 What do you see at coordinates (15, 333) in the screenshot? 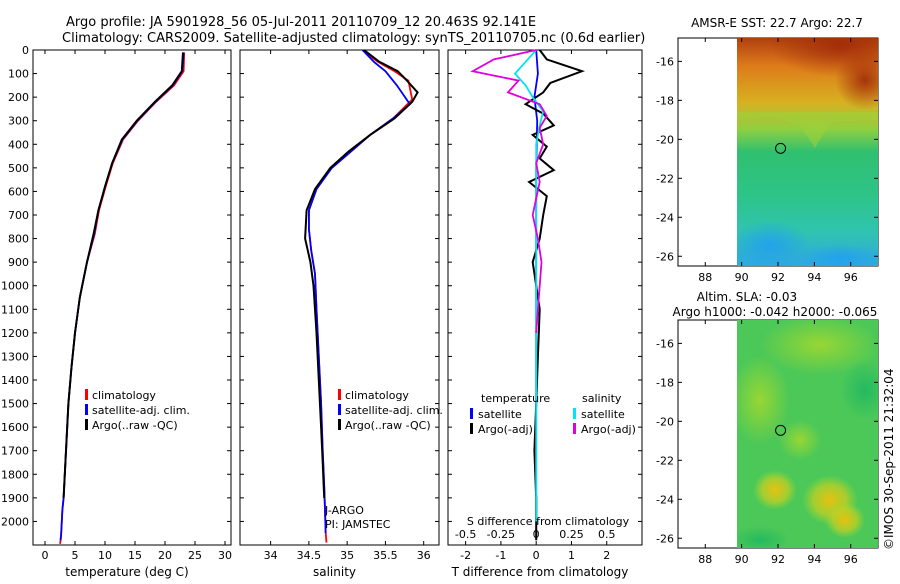
I see `y-tick-label: 1200` at bounding box center [15, 333].